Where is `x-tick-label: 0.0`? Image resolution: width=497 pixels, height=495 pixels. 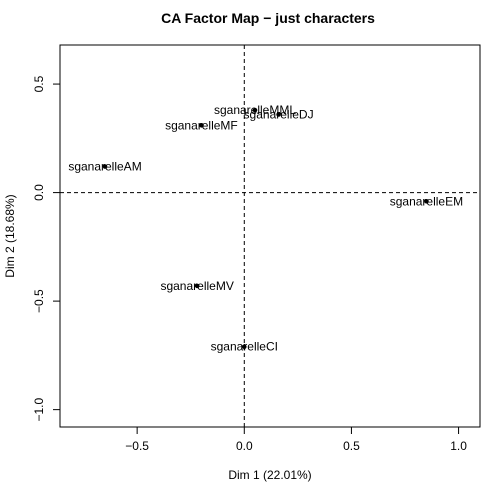 x-tick-label: 0.0 is located at coordinates (244, 446).